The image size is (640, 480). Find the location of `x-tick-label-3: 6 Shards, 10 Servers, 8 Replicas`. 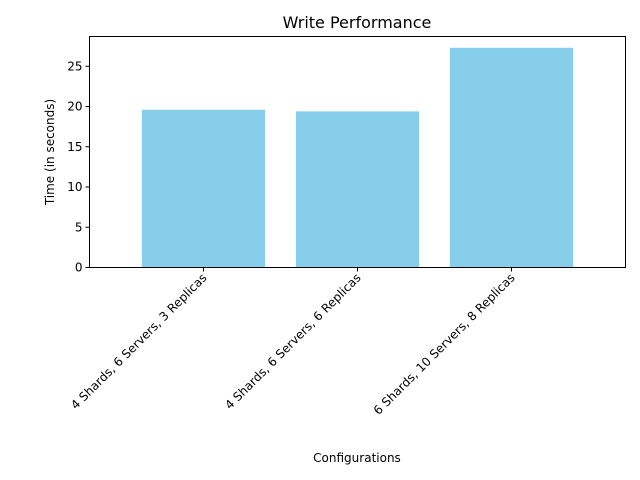

x-tick-label-3: 6 Shards, 10 Servers, 8 Replicas is located at coordinates (444, 344).